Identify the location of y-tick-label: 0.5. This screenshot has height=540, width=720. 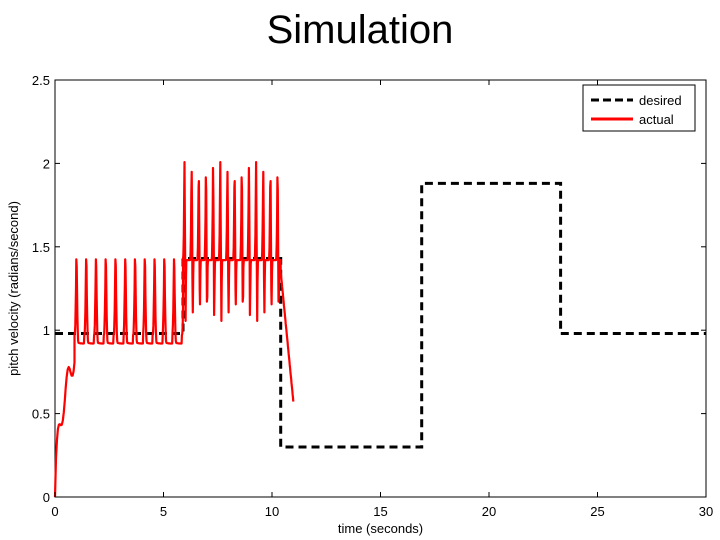
(41, 414).